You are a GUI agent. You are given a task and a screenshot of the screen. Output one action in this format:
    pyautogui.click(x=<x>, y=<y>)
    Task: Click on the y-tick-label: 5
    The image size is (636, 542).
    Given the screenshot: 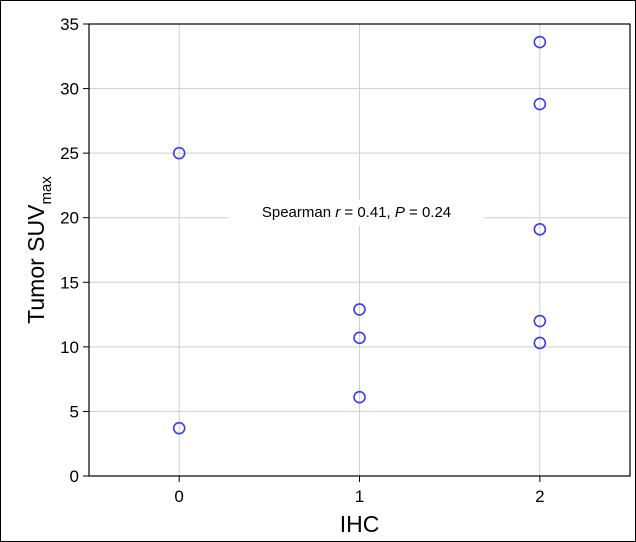 What is the action you would take?
    pyautogui.click(x=74, y=411)
    